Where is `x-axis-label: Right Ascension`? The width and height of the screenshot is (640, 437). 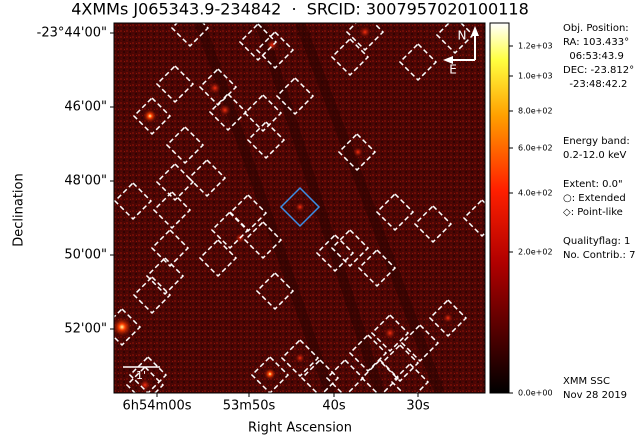 x-axis-label: Right Ascension is located at coordinates (300, 428).